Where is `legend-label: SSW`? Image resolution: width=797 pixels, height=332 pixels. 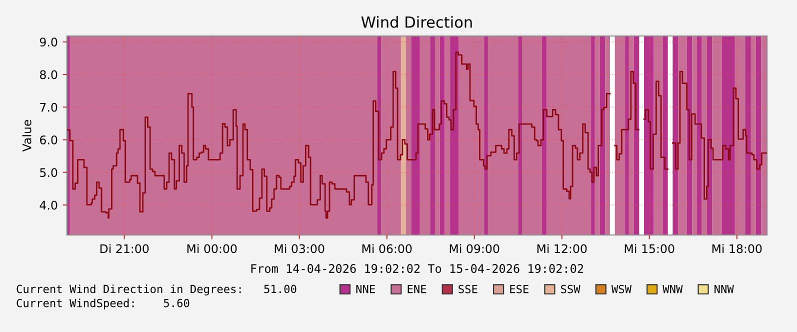
legend-label: SSW is located at coordinates (570, 289).